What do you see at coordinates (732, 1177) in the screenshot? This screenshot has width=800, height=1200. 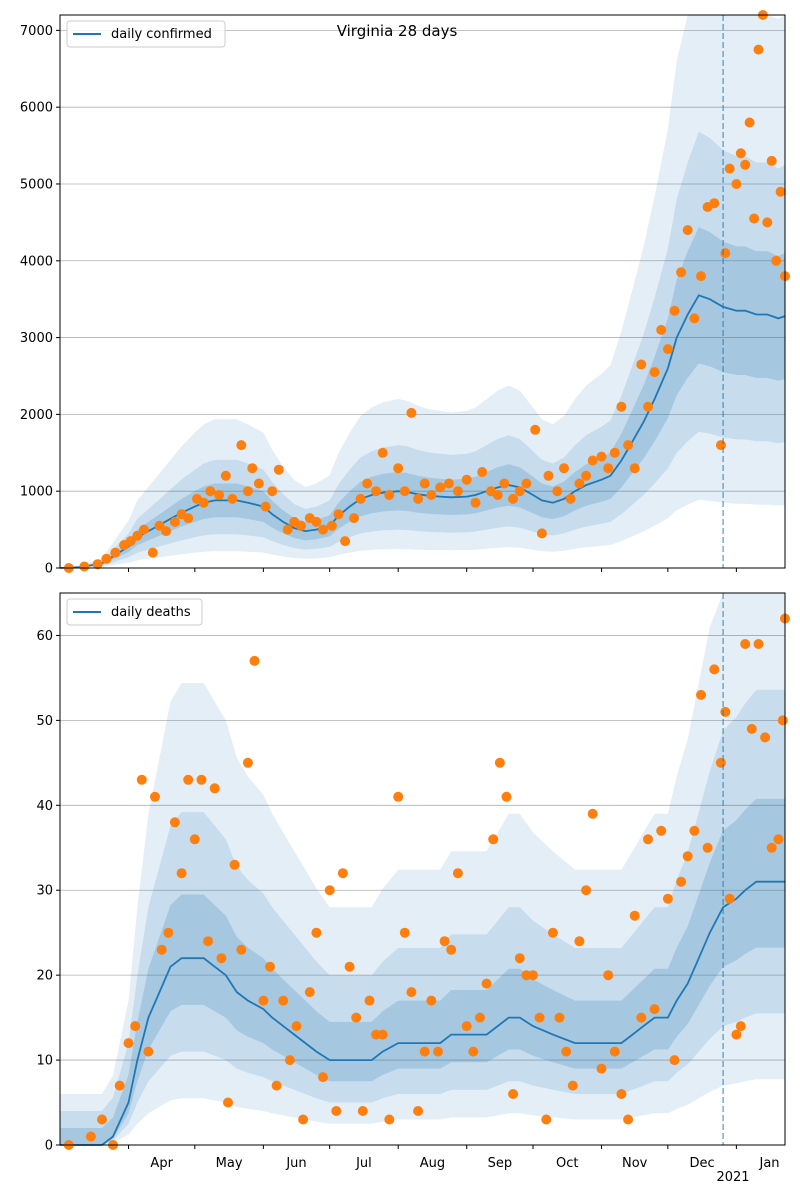 I see `x-axis-year-label: 2021` at bounding box center [732, 1177].